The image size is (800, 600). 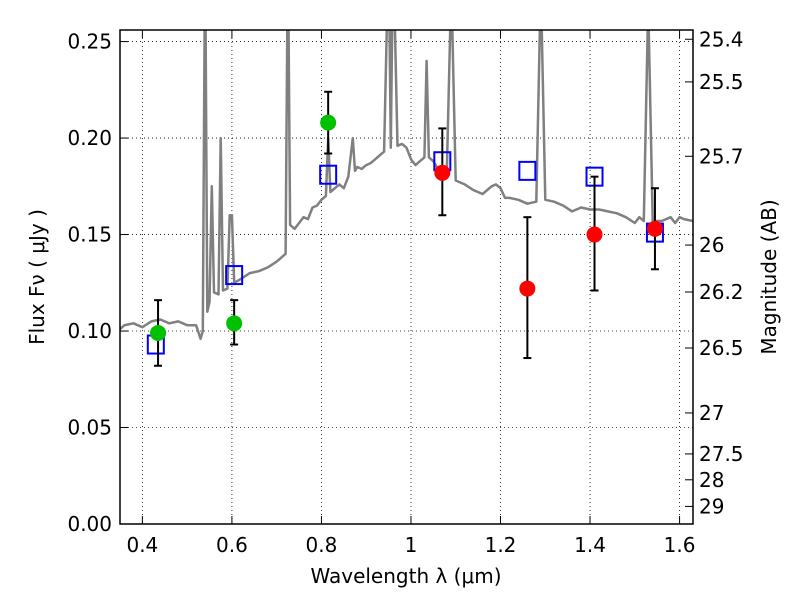 What do you see at coordinates (89, 524) in the screenshot?
I see `y-tick-label: 0.00` at bounding box center [89, 524].